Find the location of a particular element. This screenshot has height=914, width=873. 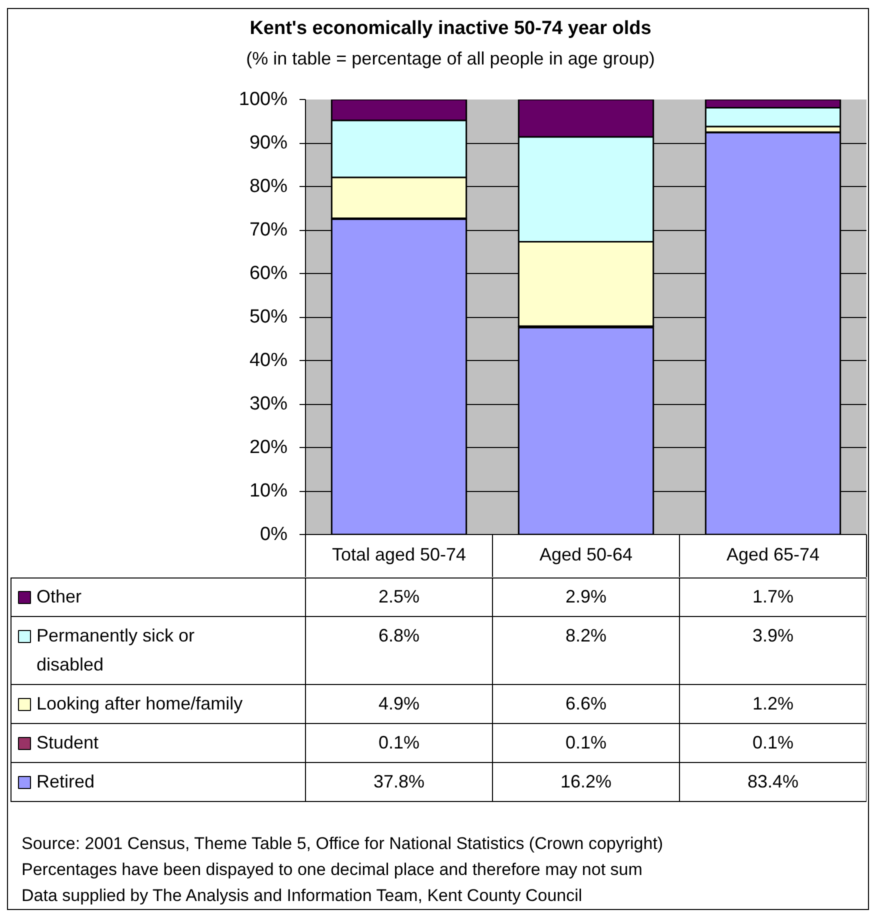

text: 37.8% is located at coordinates (399, 782).